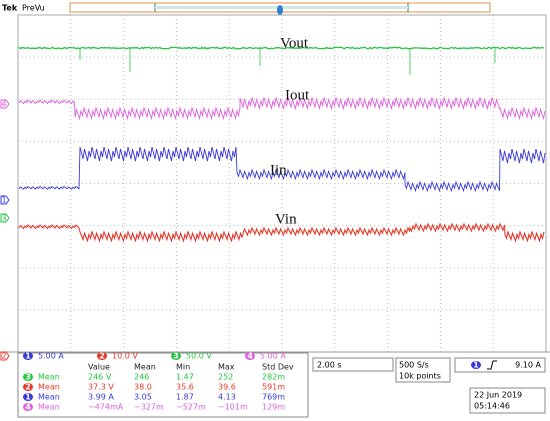 The height and width of the screenshot is (421, 550). Describe the element at coordinates (191, 407) in the screenshot. I see `measurement-cell: −527m` at that location.